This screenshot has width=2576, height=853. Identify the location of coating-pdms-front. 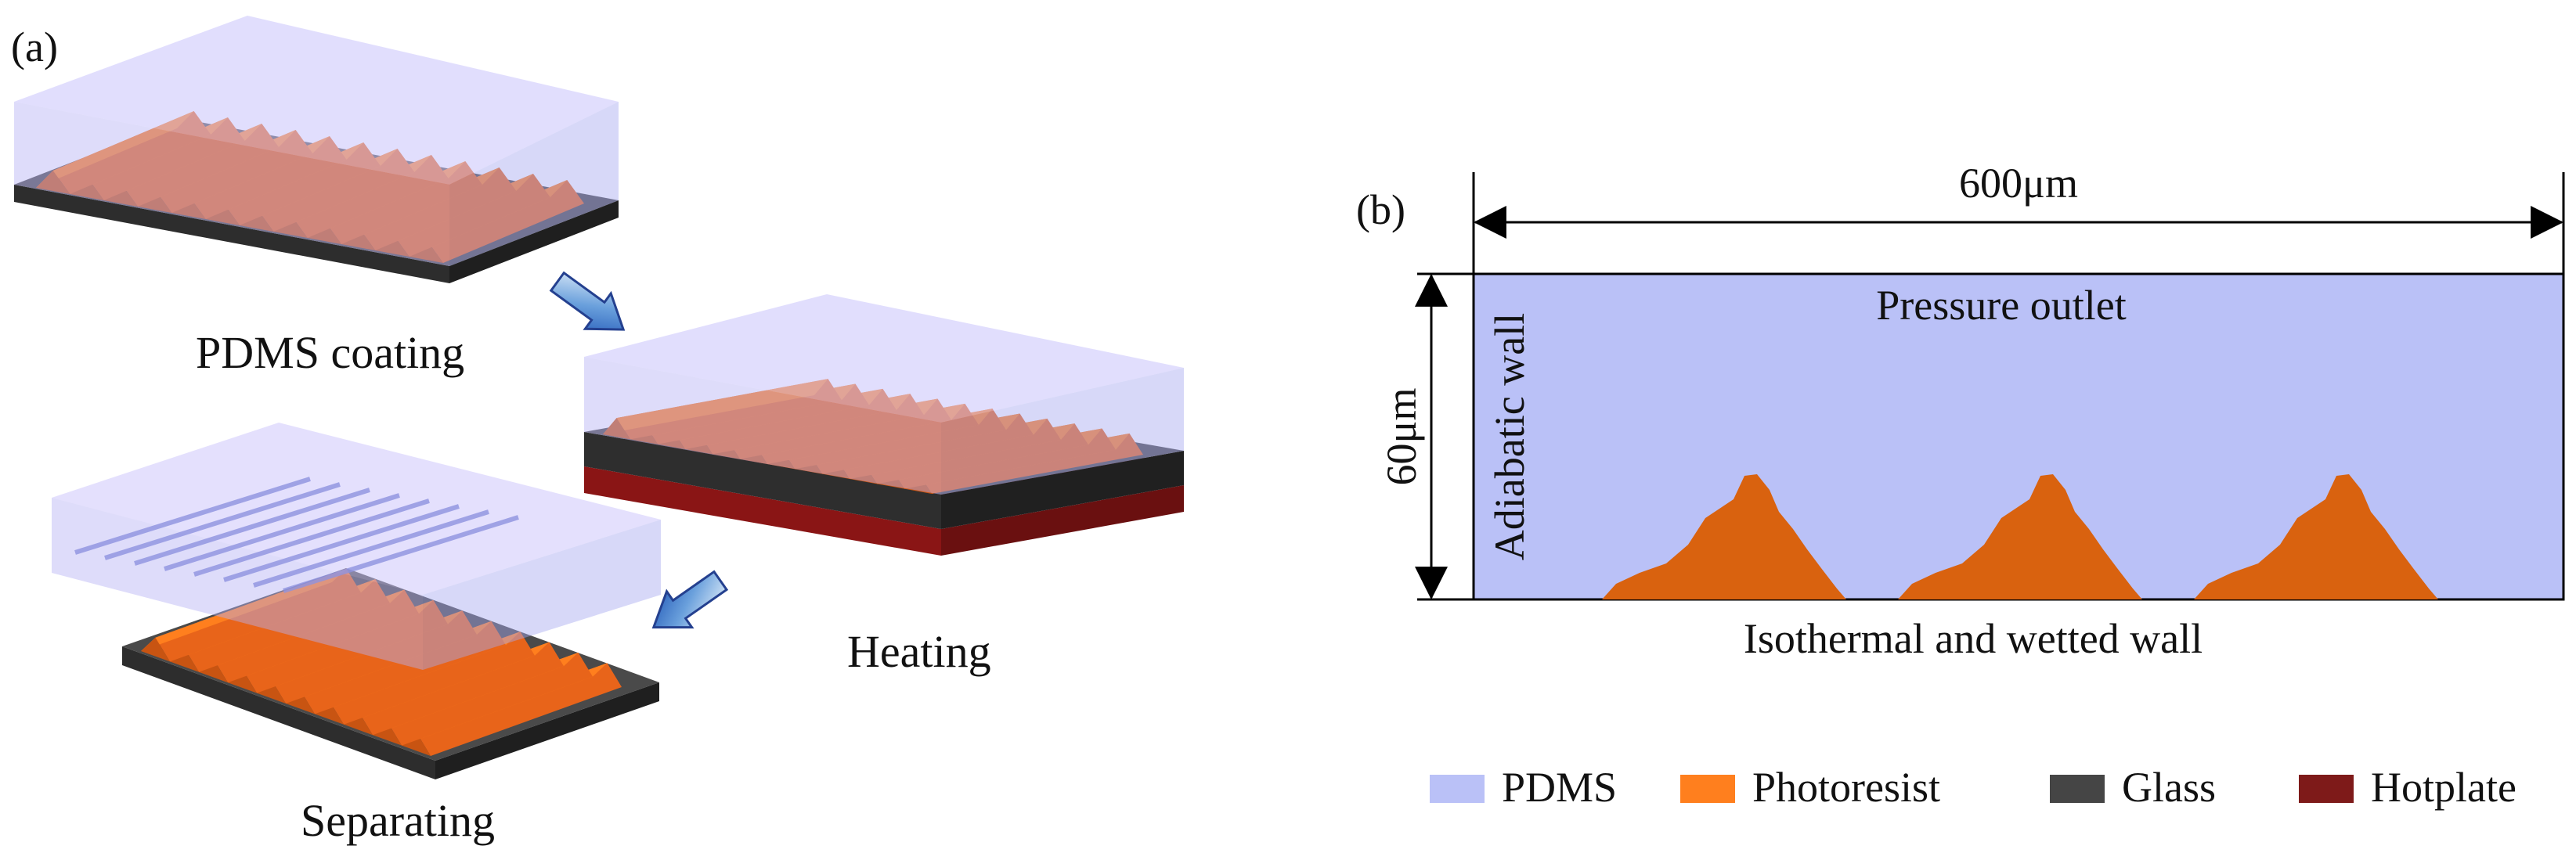
(232, 184).